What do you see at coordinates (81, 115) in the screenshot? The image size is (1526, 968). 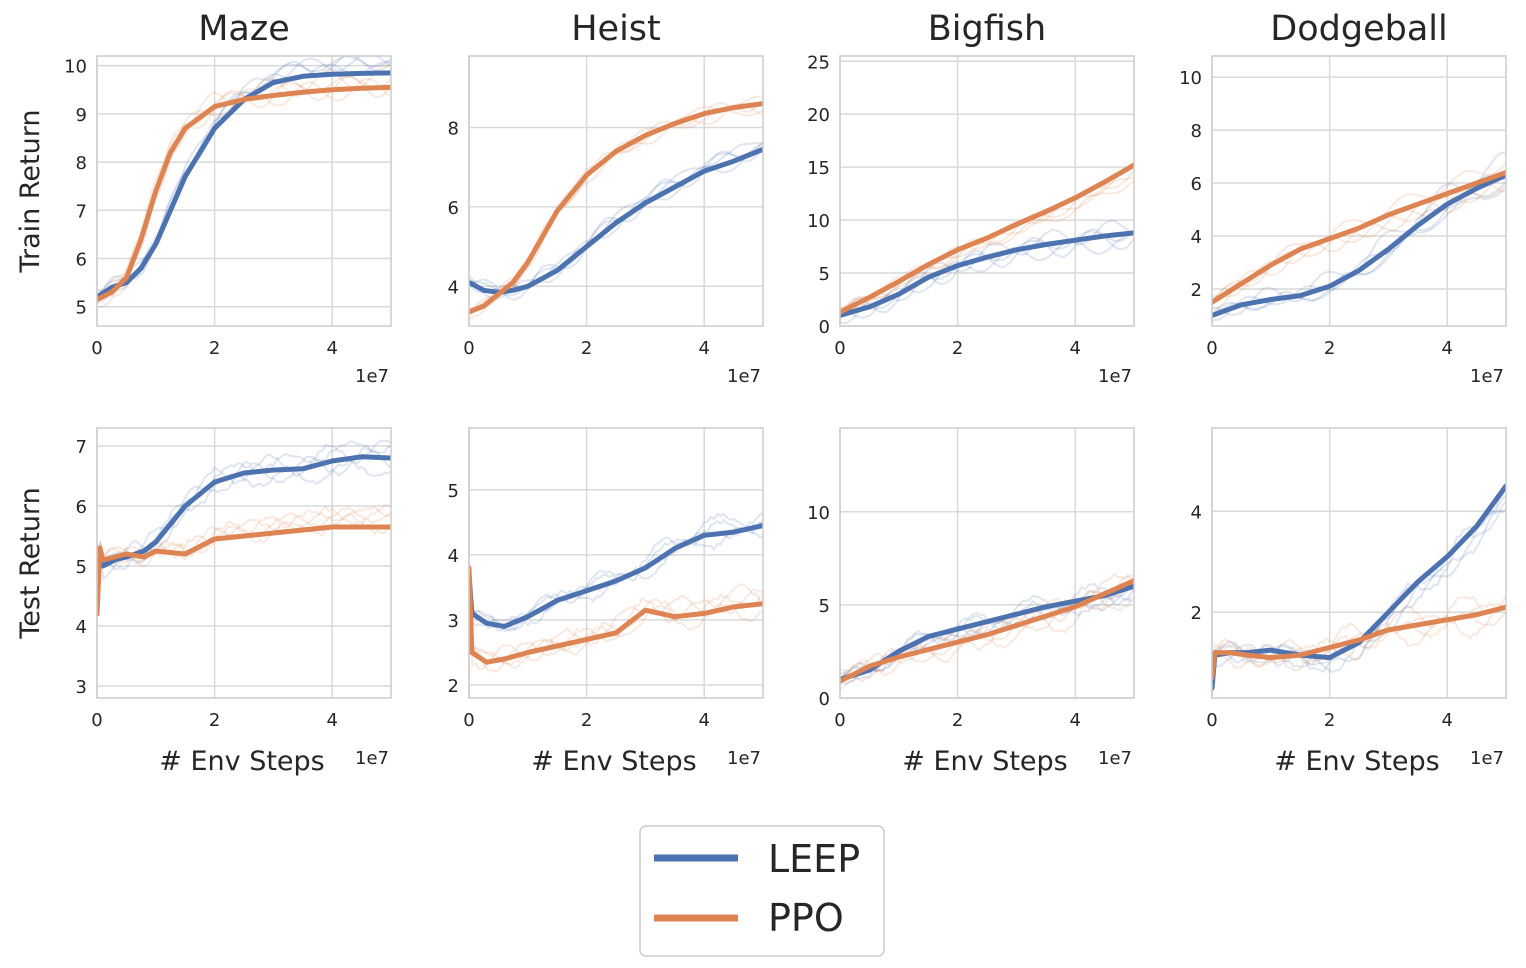 I see `y-tick-label: 9` at bounding box center [81, 115].